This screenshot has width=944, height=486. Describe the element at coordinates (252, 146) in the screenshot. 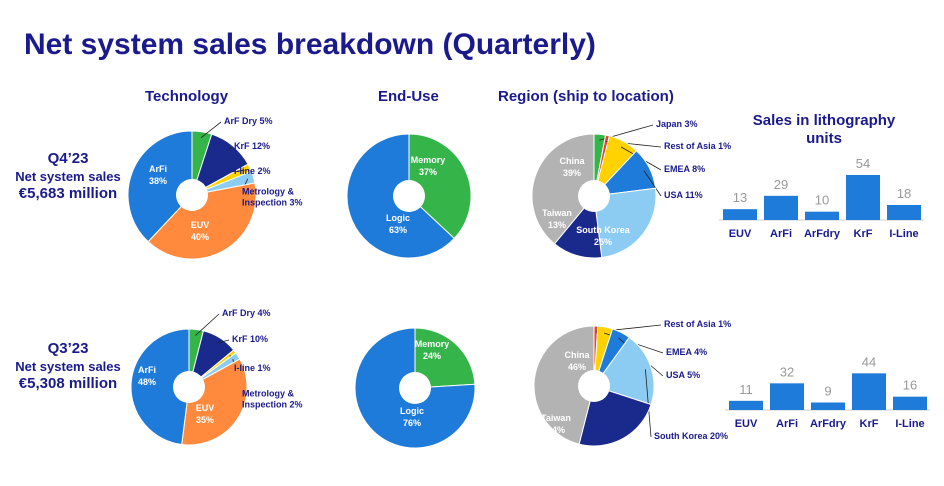

I see `pie-label-krf: KrF 12%` at that location.